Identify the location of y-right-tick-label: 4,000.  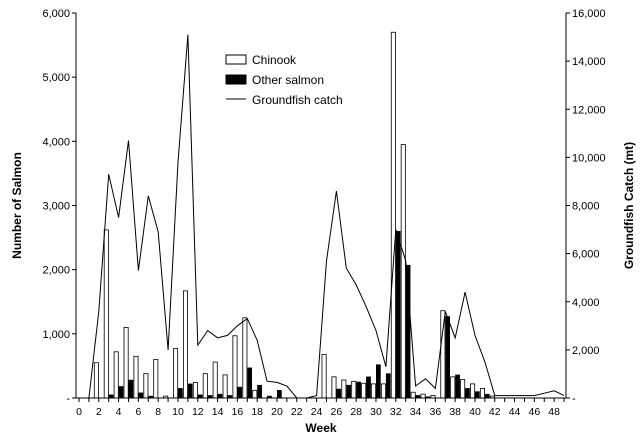
(586, 303).